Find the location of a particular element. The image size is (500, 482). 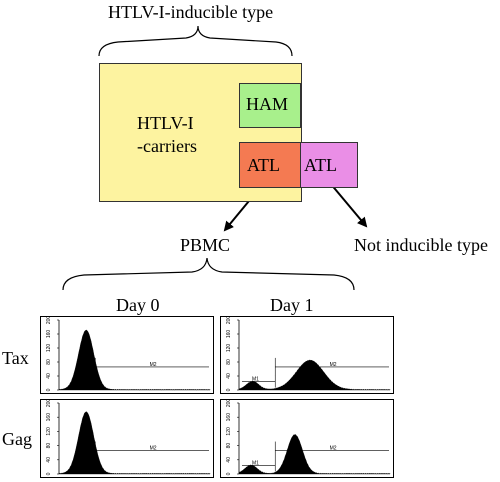

atl-not-inducible-box is located at coordinates (327, 165).